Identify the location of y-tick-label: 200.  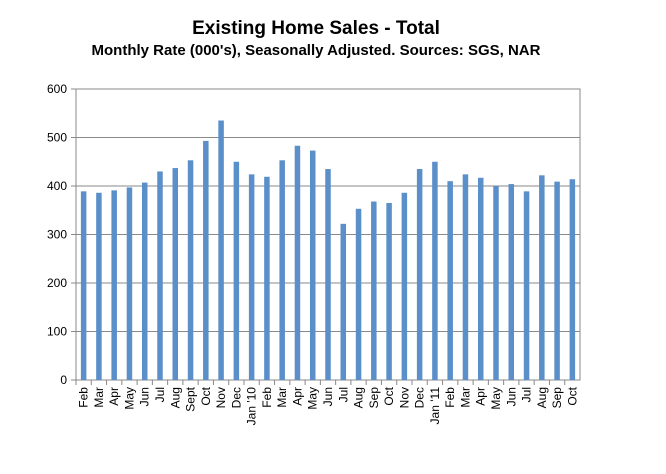
(57, 283).